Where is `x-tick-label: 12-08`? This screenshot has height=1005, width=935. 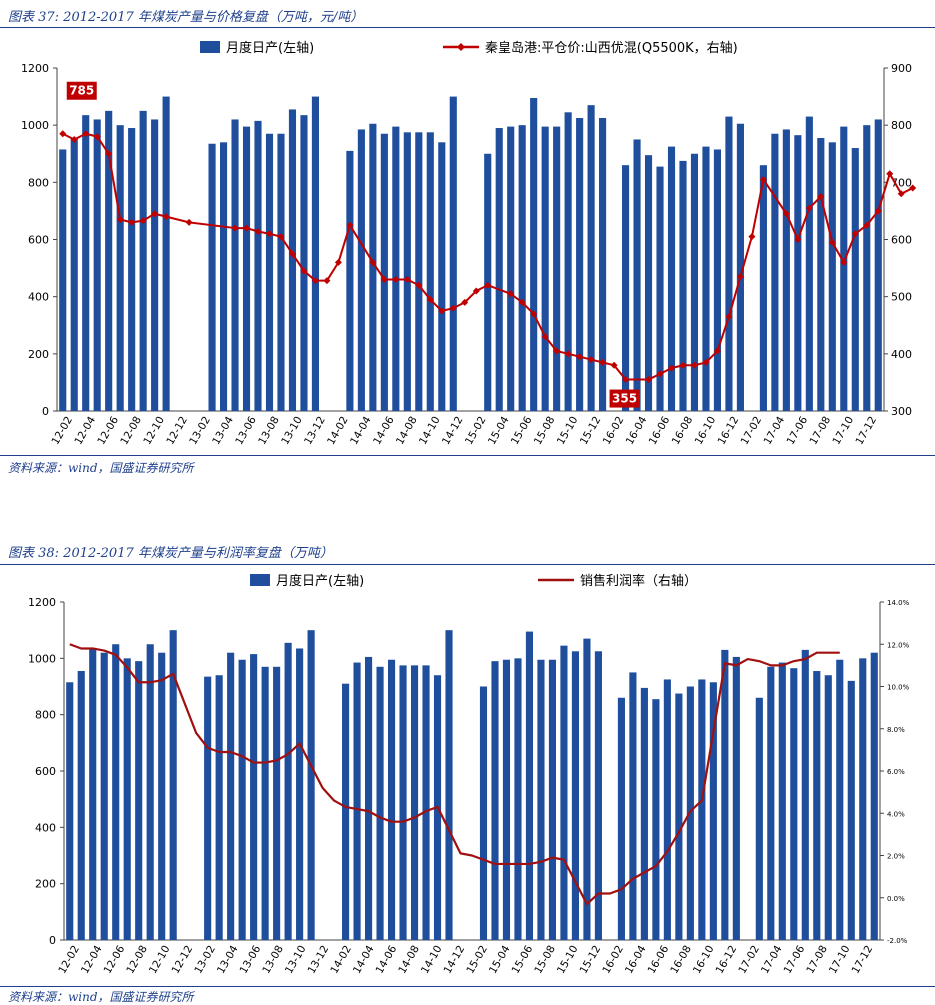 x-tick-label: 12-08 is located at coordinates (137, 960).